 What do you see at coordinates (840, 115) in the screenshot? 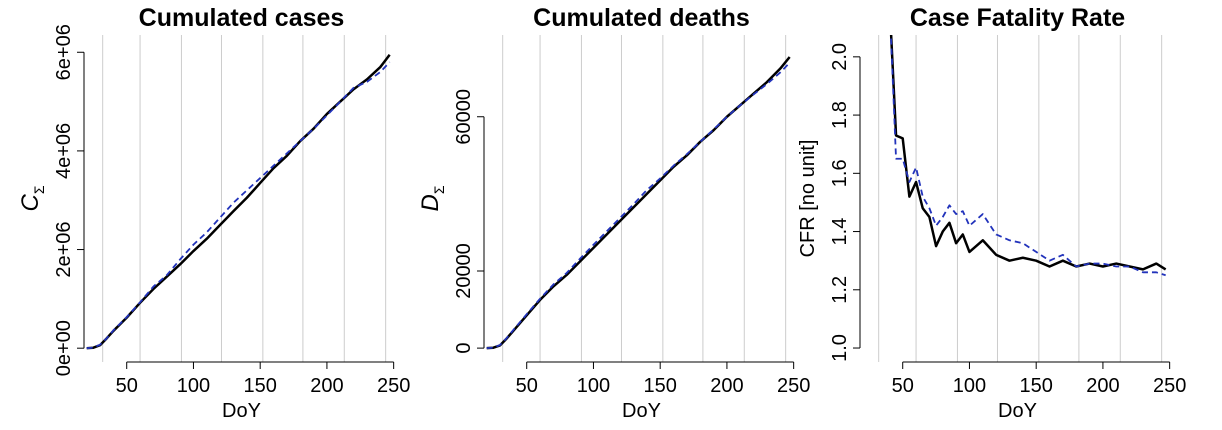
I see `y-tick-label: 1.8` at bounding box center [840, 115].